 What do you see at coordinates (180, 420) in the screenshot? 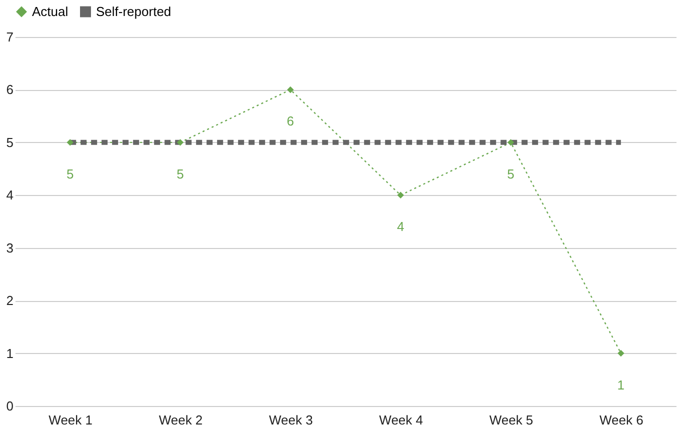
I see `x-tick-label: Week 2` at bounding box center [180, 420].